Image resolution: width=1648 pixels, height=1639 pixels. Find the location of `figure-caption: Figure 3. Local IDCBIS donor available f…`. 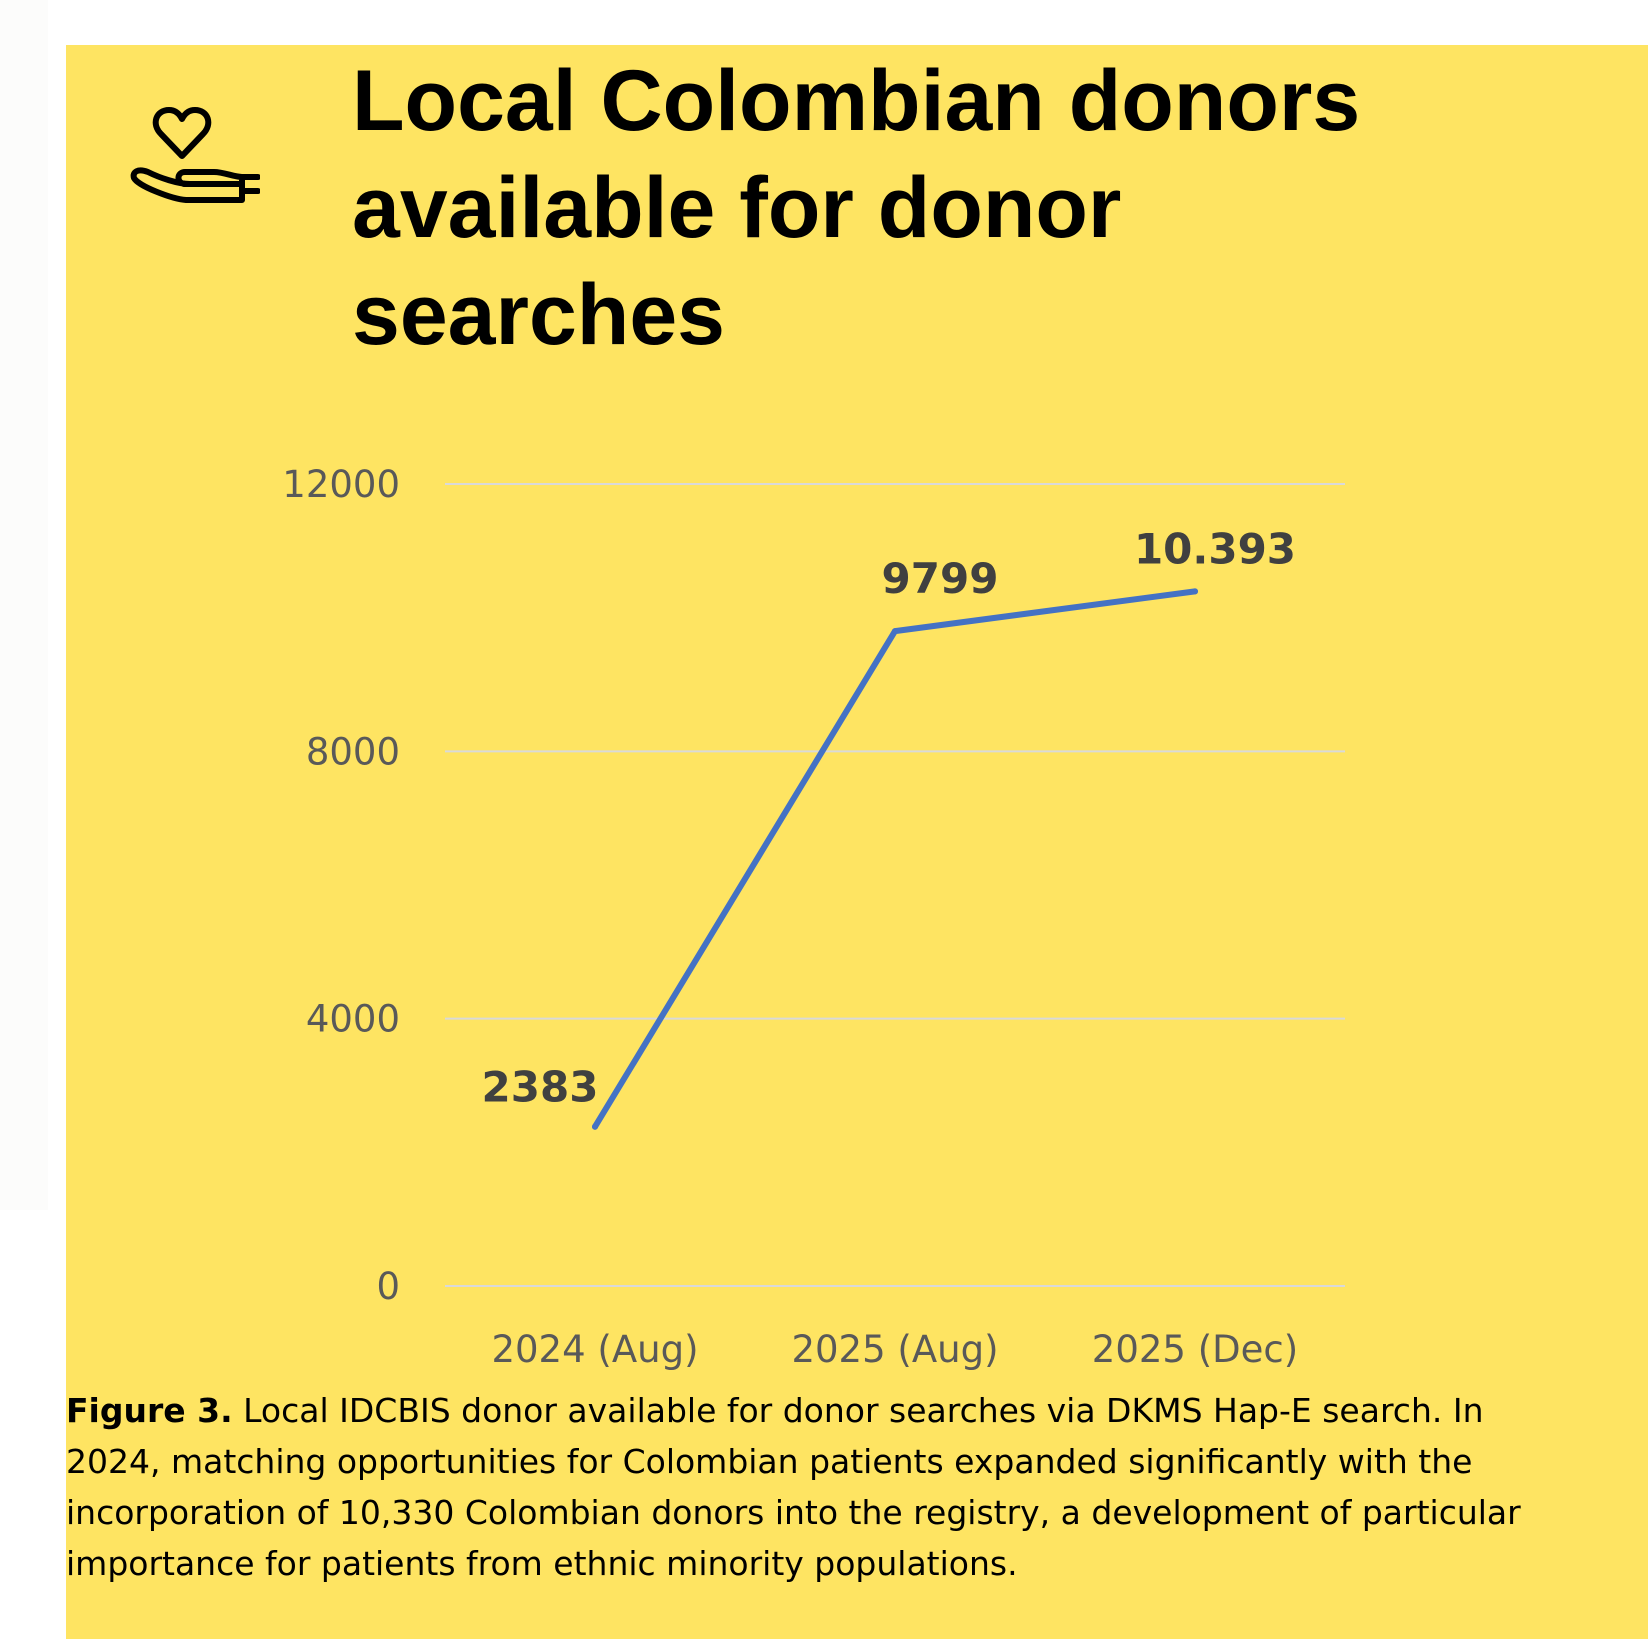

figure-caption: Figure 3. Local IDCBIS donor available f… is located at coordinates (806, 1487).